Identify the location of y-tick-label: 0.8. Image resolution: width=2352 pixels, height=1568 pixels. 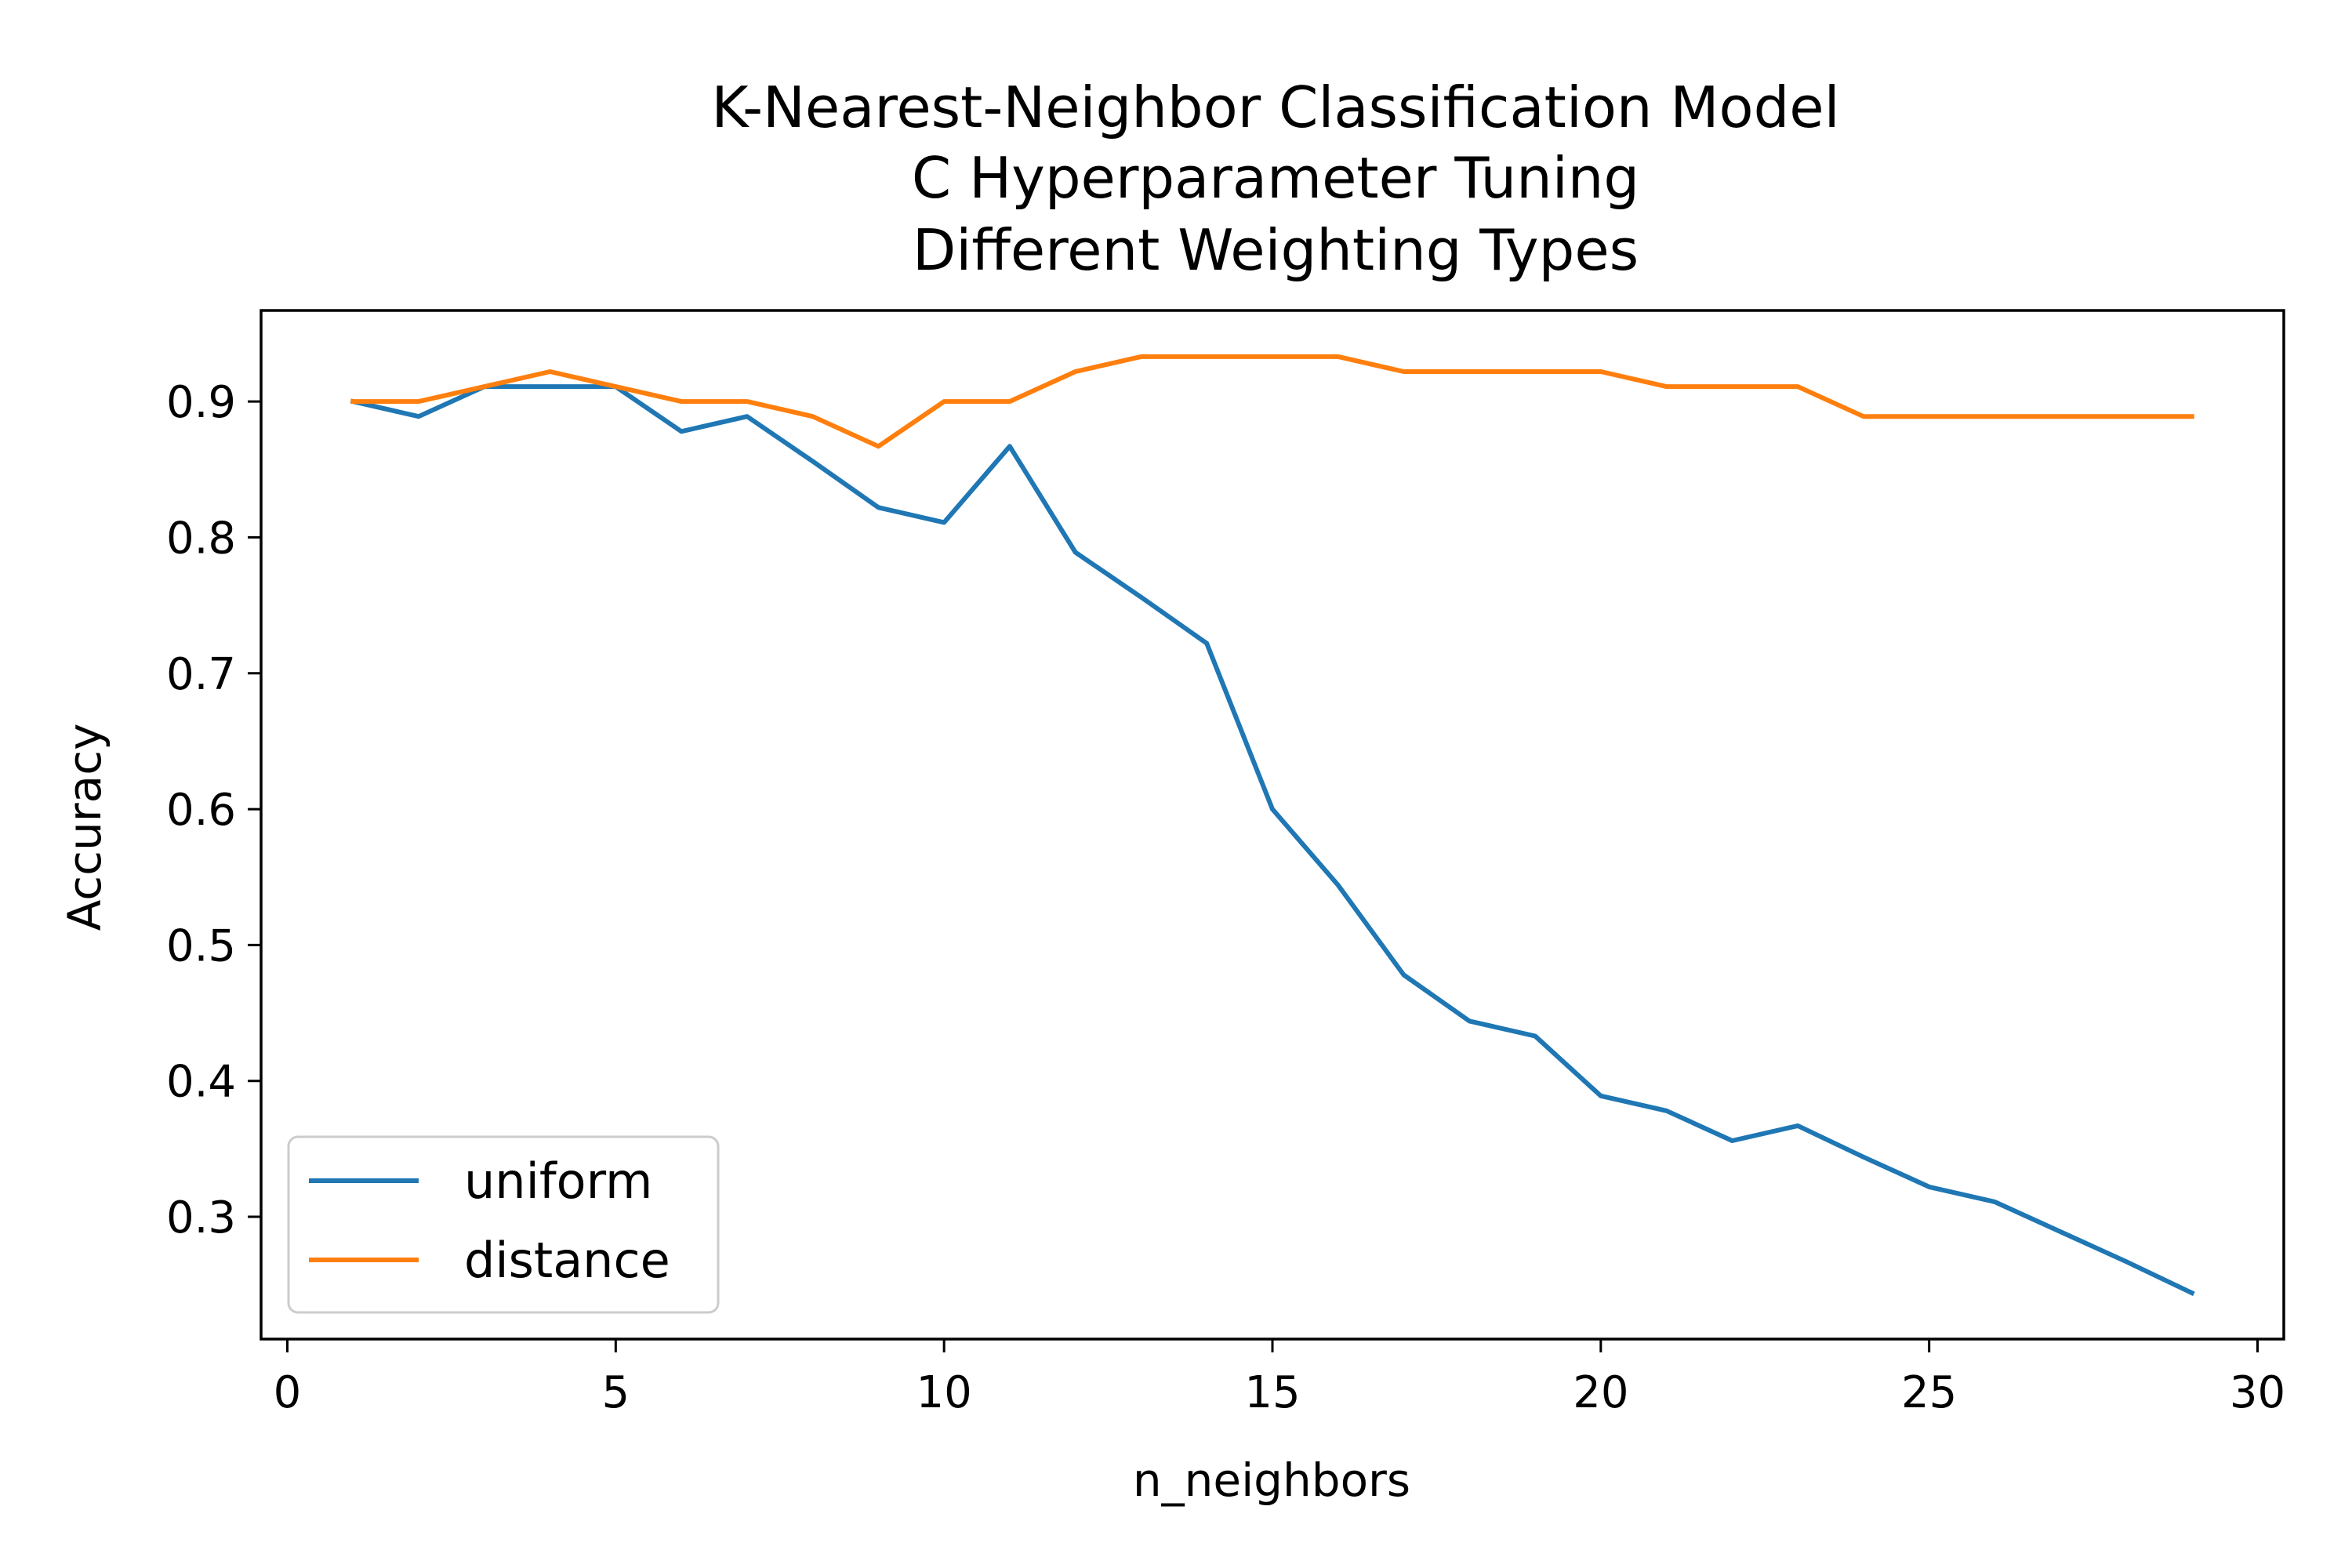
(201, 538).